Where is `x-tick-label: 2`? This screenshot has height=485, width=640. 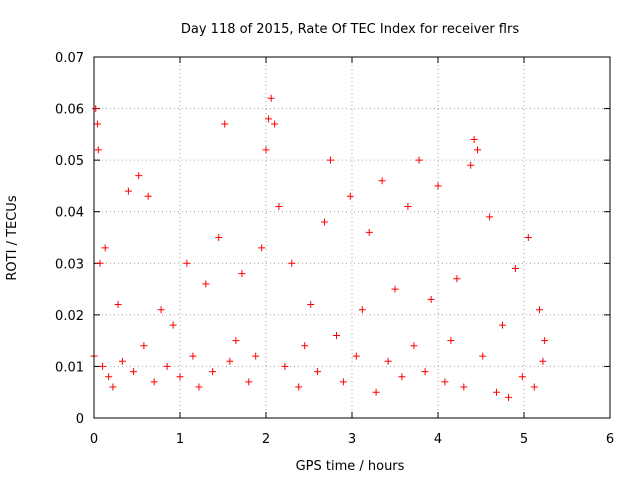
x-tick-label: 2 is located at coordinates (266, 439).